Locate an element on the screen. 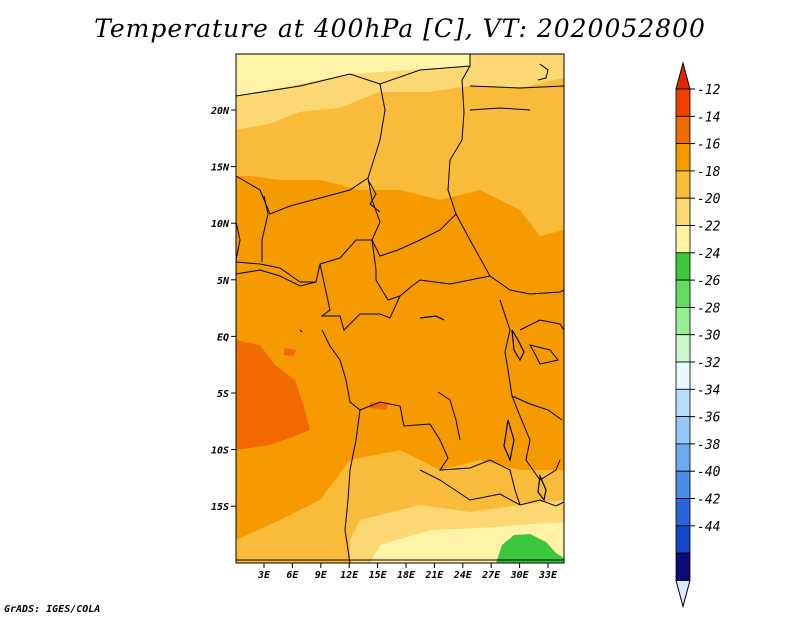 The image size is (800, 618). colorbar-label: -44 is located at coordinates (708, 527).